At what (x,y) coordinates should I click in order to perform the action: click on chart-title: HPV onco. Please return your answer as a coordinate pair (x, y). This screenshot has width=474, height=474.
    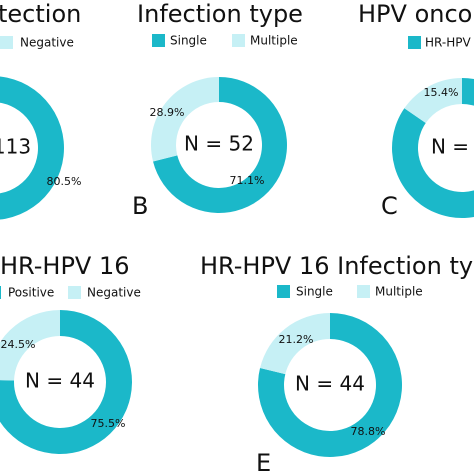
    Looking at the image, I should click on (415, 14).